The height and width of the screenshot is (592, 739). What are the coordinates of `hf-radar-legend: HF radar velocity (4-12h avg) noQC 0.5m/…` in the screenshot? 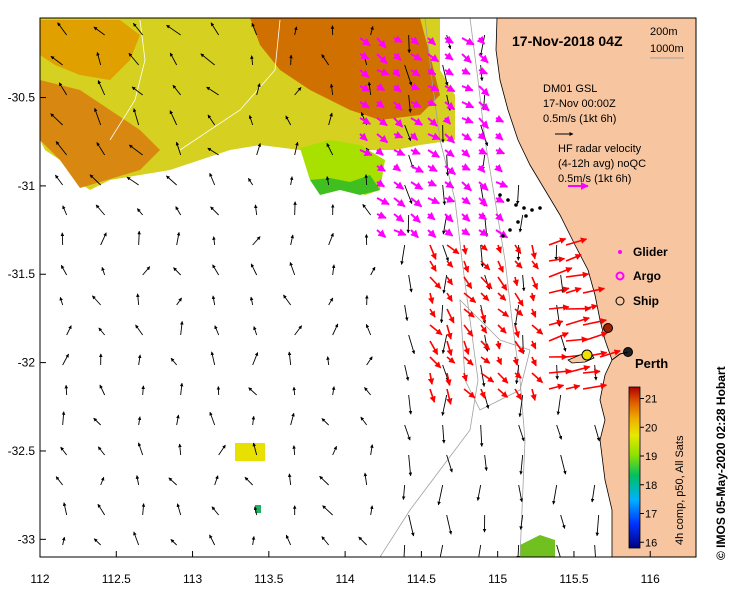 It's located at (602, 166).